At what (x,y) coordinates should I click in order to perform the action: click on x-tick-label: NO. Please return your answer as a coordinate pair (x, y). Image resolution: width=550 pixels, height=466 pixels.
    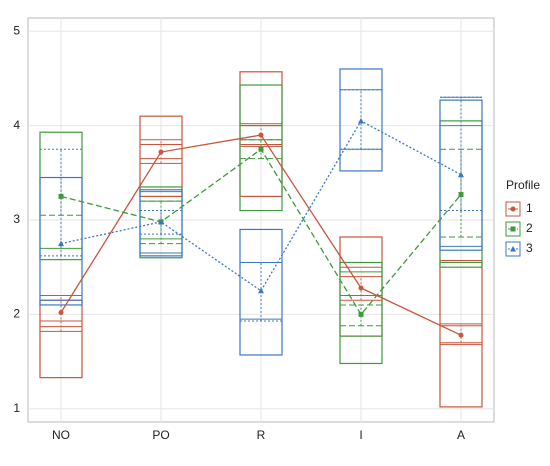
    Looking at the image, I should click on (61, 435).